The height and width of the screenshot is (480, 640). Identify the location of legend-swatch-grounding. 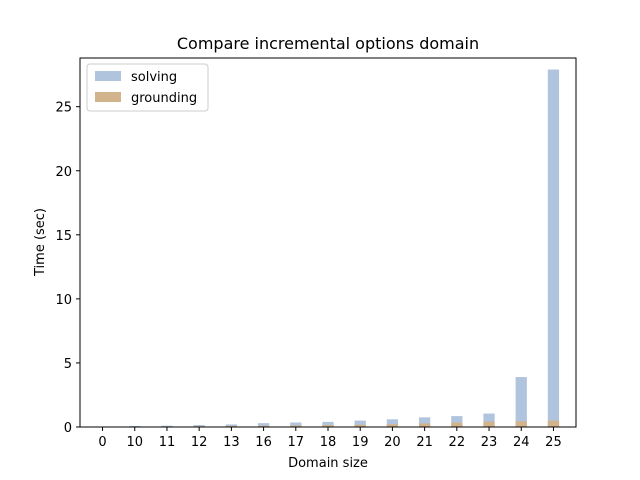
(108, 97).